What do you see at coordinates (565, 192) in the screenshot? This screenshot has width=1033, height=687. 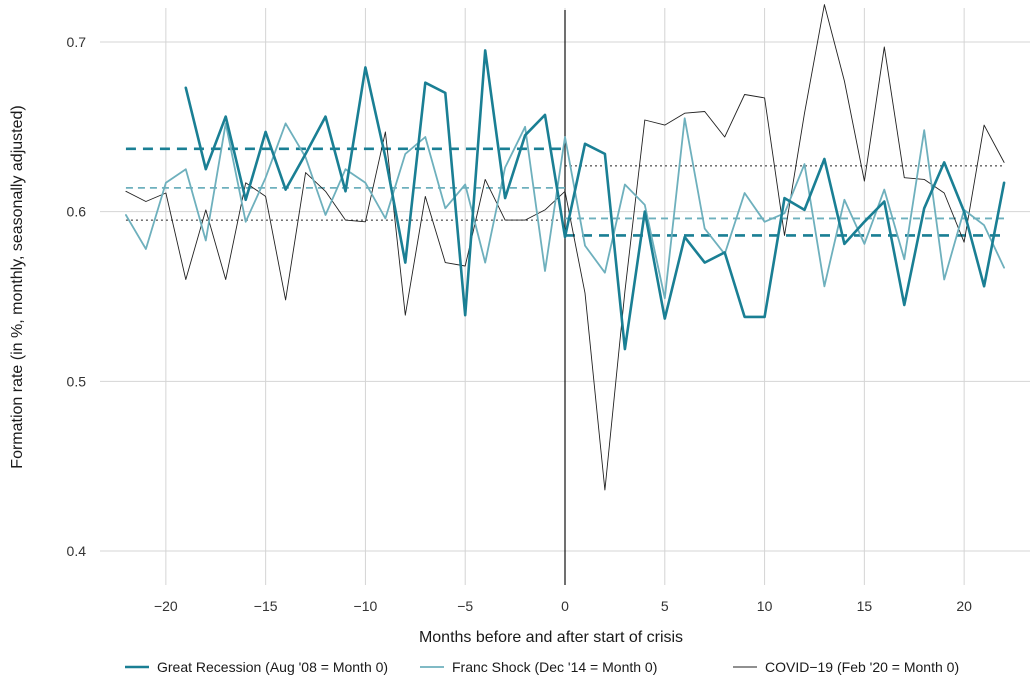 I see `period-mean-lines` at bounding box center [565, 192].